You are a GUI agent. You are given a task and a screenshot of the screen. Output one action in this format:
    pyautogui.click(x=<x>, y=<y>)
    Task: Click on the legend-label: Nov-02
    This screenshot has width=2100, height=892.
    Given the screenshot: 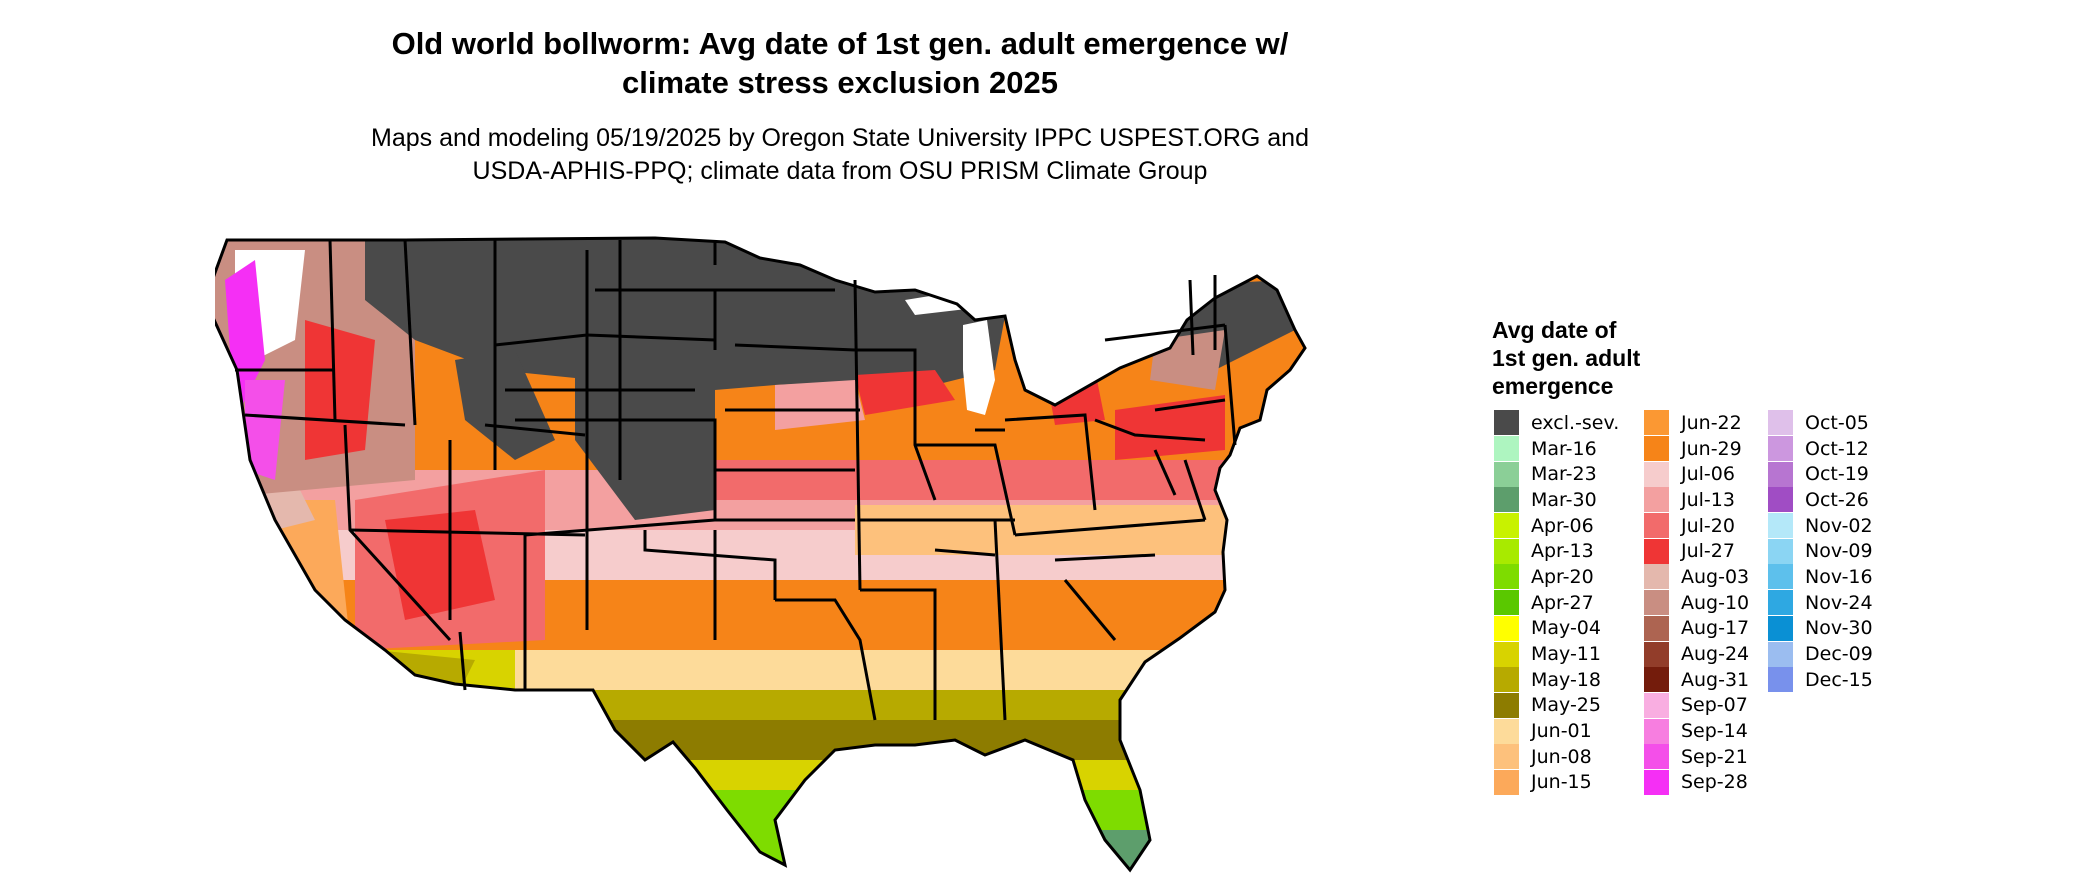 What is the action you would take?
    pyautogui.click(x=1839, y=525)
    